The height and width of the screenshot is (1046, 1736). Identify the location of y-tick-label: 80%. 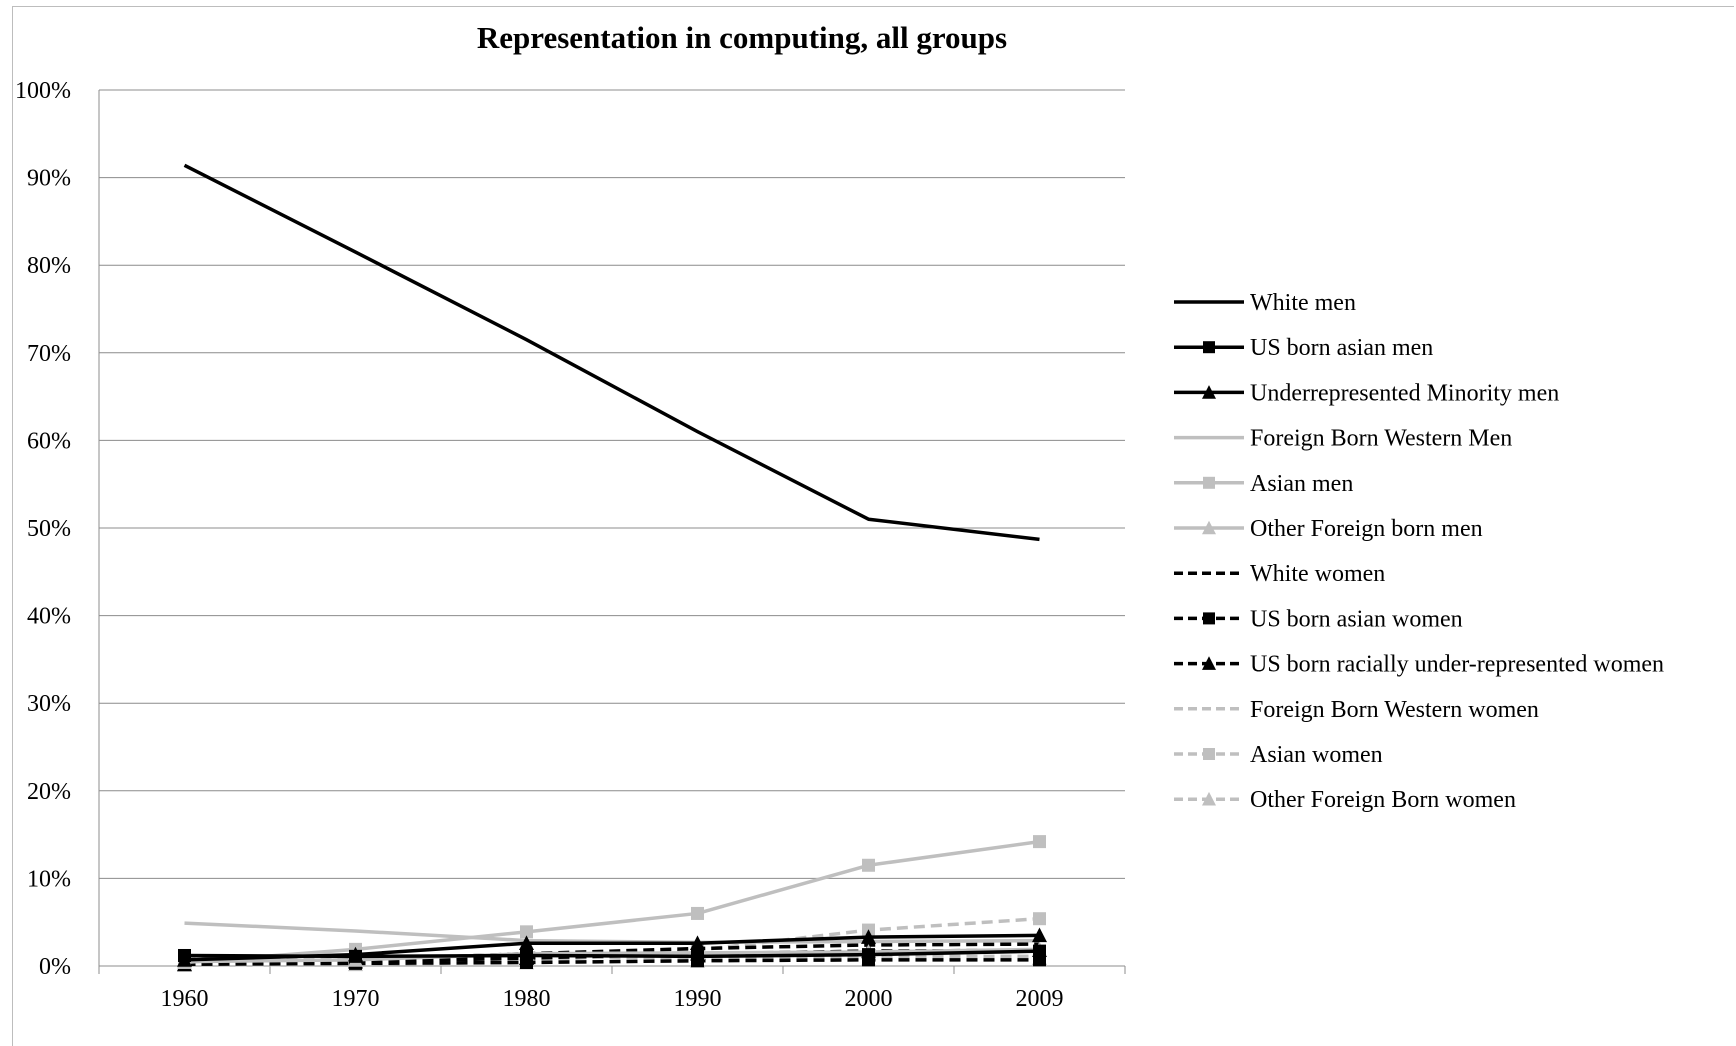
(49, 266).